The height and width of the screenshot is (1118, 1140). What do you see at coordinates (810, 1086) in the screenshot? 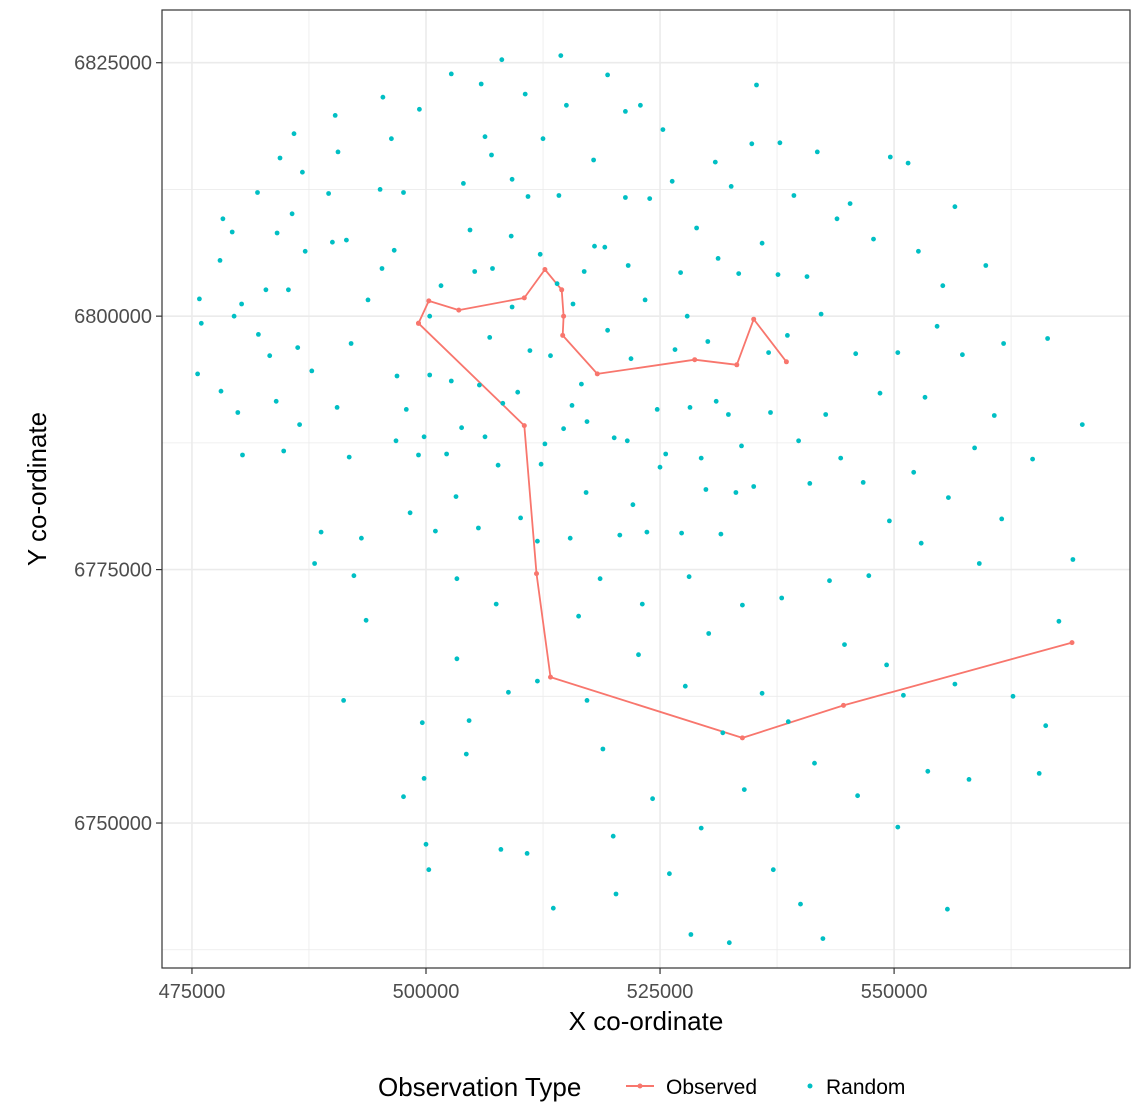
I see `legend-random-point` at bounding box center [810, 1086].